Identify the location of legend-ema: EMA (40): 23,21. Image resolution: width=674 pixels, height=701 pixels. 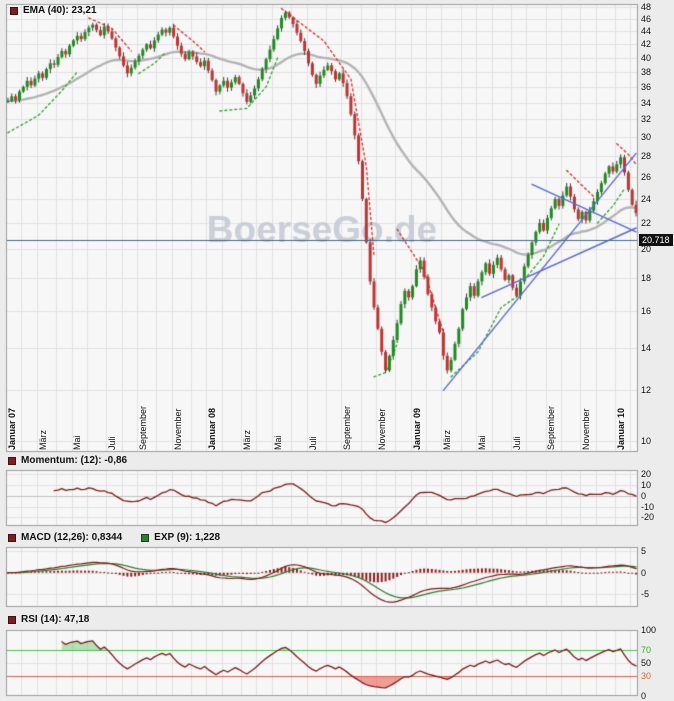
(53, 10).